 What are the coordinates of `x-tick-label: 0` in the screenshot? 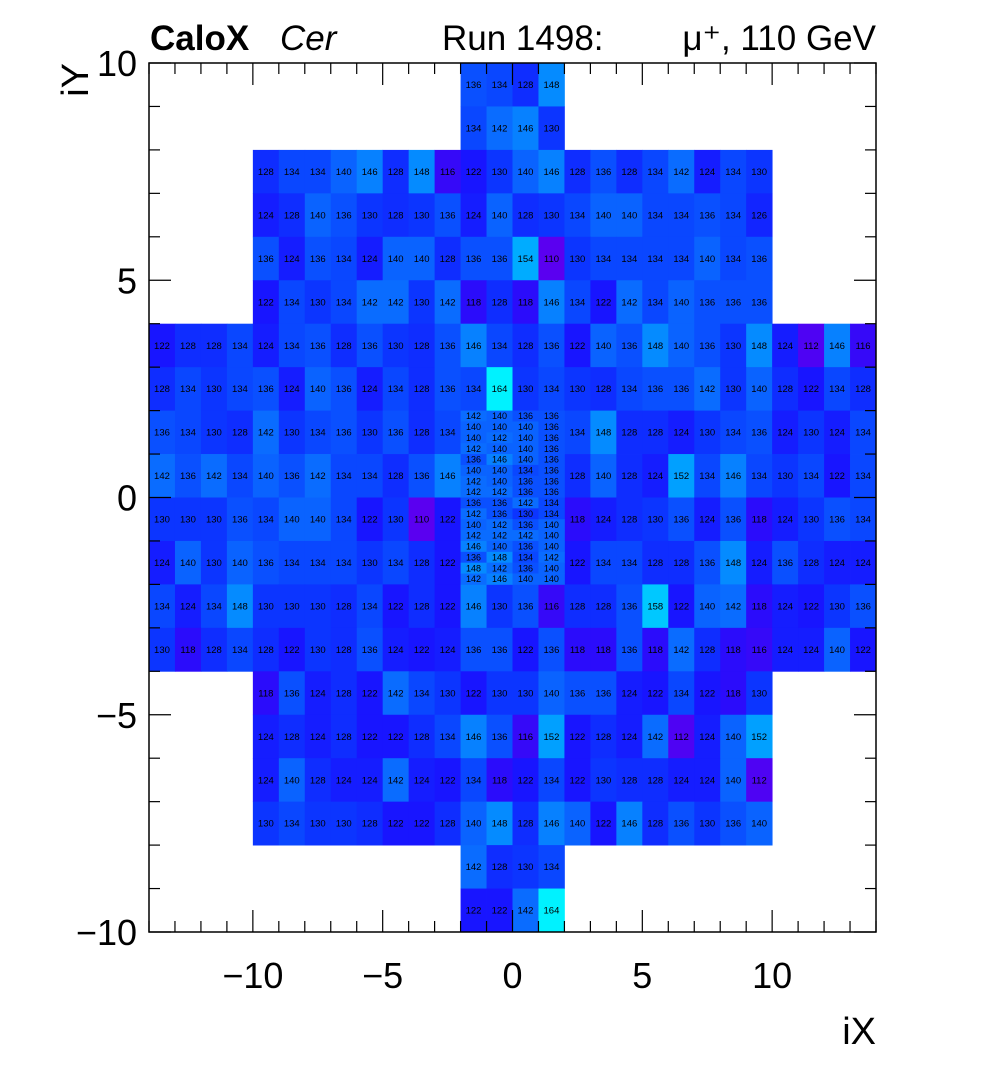 It's located at (512, 975).